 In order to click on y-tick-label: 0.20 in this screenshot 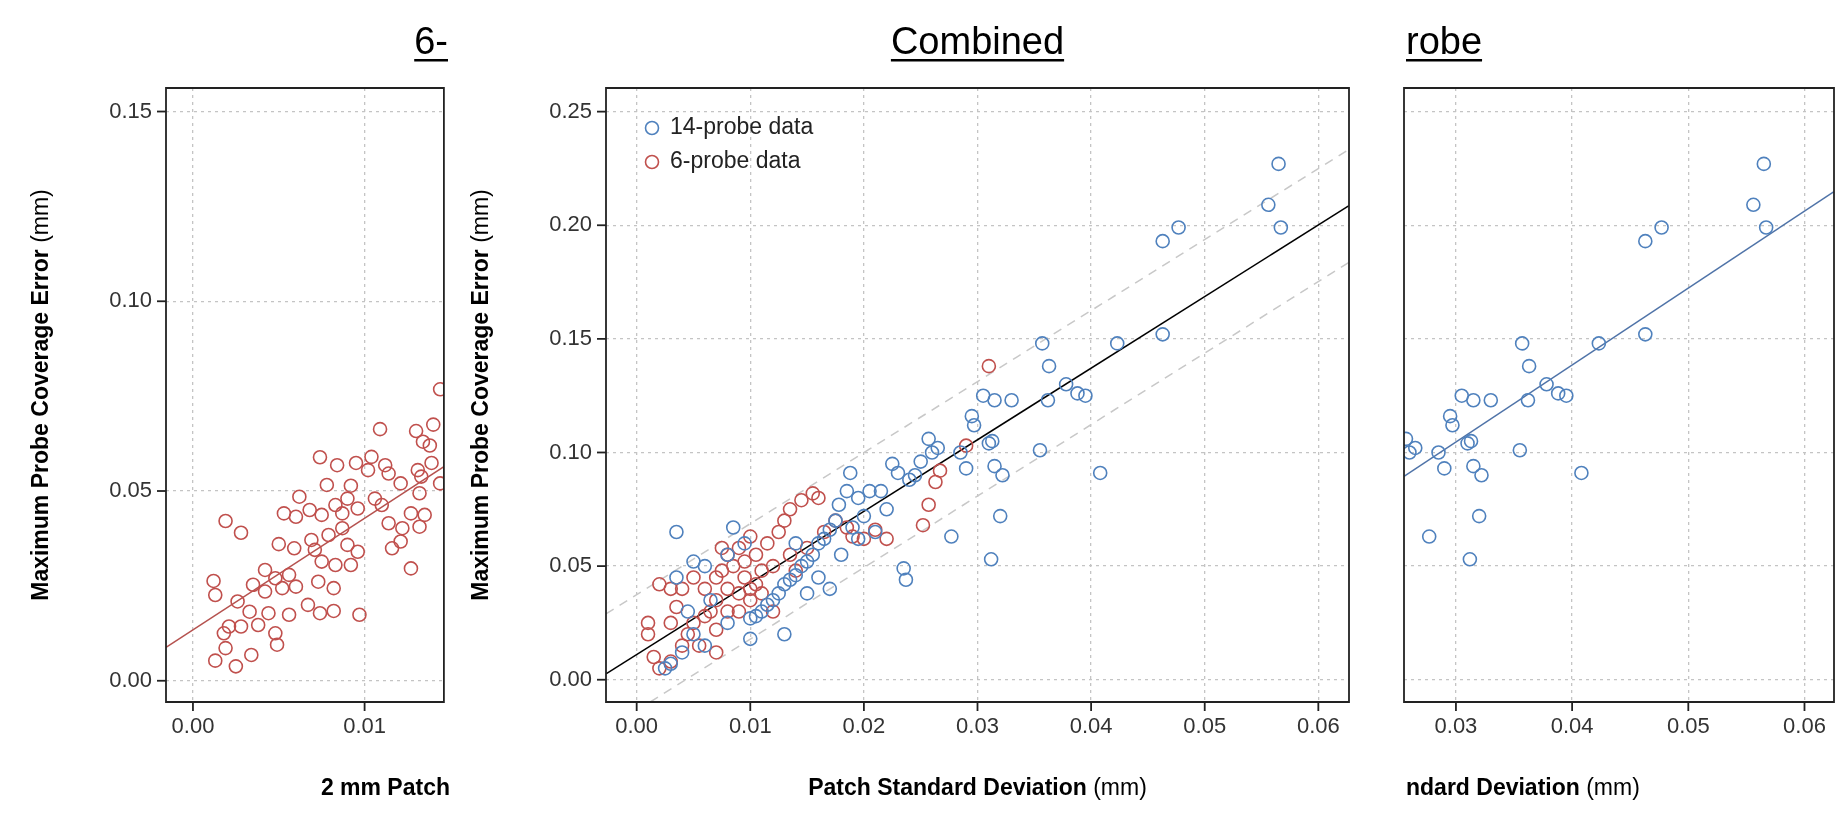, I will do `click(570, 224)`.